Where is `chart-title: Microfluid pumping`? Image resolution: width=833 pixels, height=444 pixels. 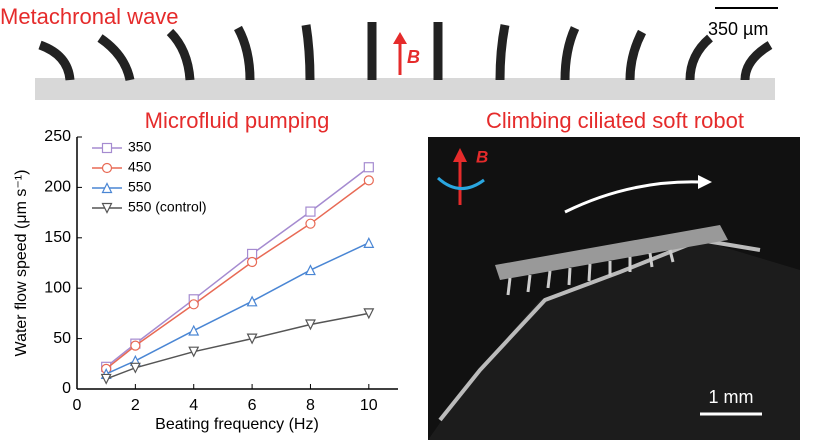
chart-title: Microfluid pumping is located at coordinates (237, 120).